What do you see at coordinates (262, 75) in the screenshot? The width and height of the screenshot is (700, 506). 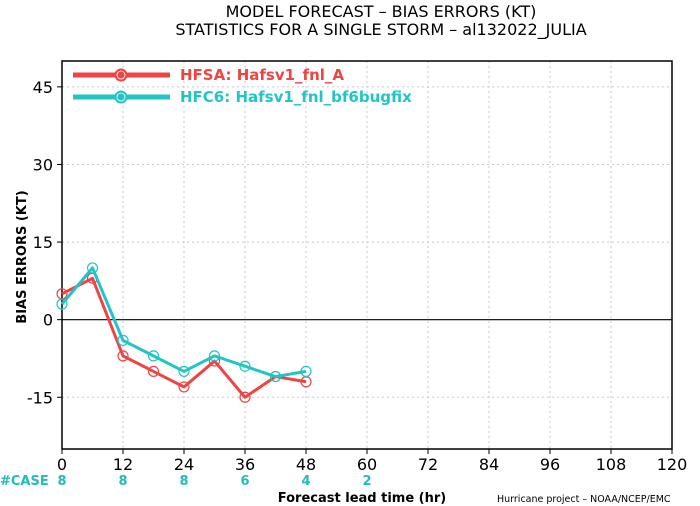 I see `legend-label-1: HFSA: Hafsv1_fnl_A` at bounding box center [262, 75].